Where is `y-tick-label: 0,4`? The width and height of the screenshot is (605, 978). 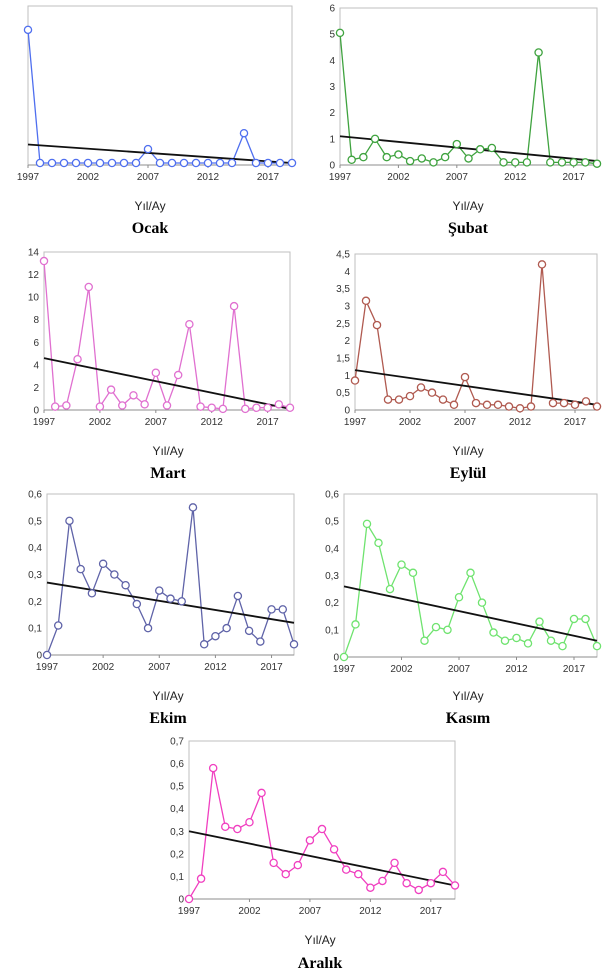 y-tick-label: 0,4 is located at coordinates (35, 548).